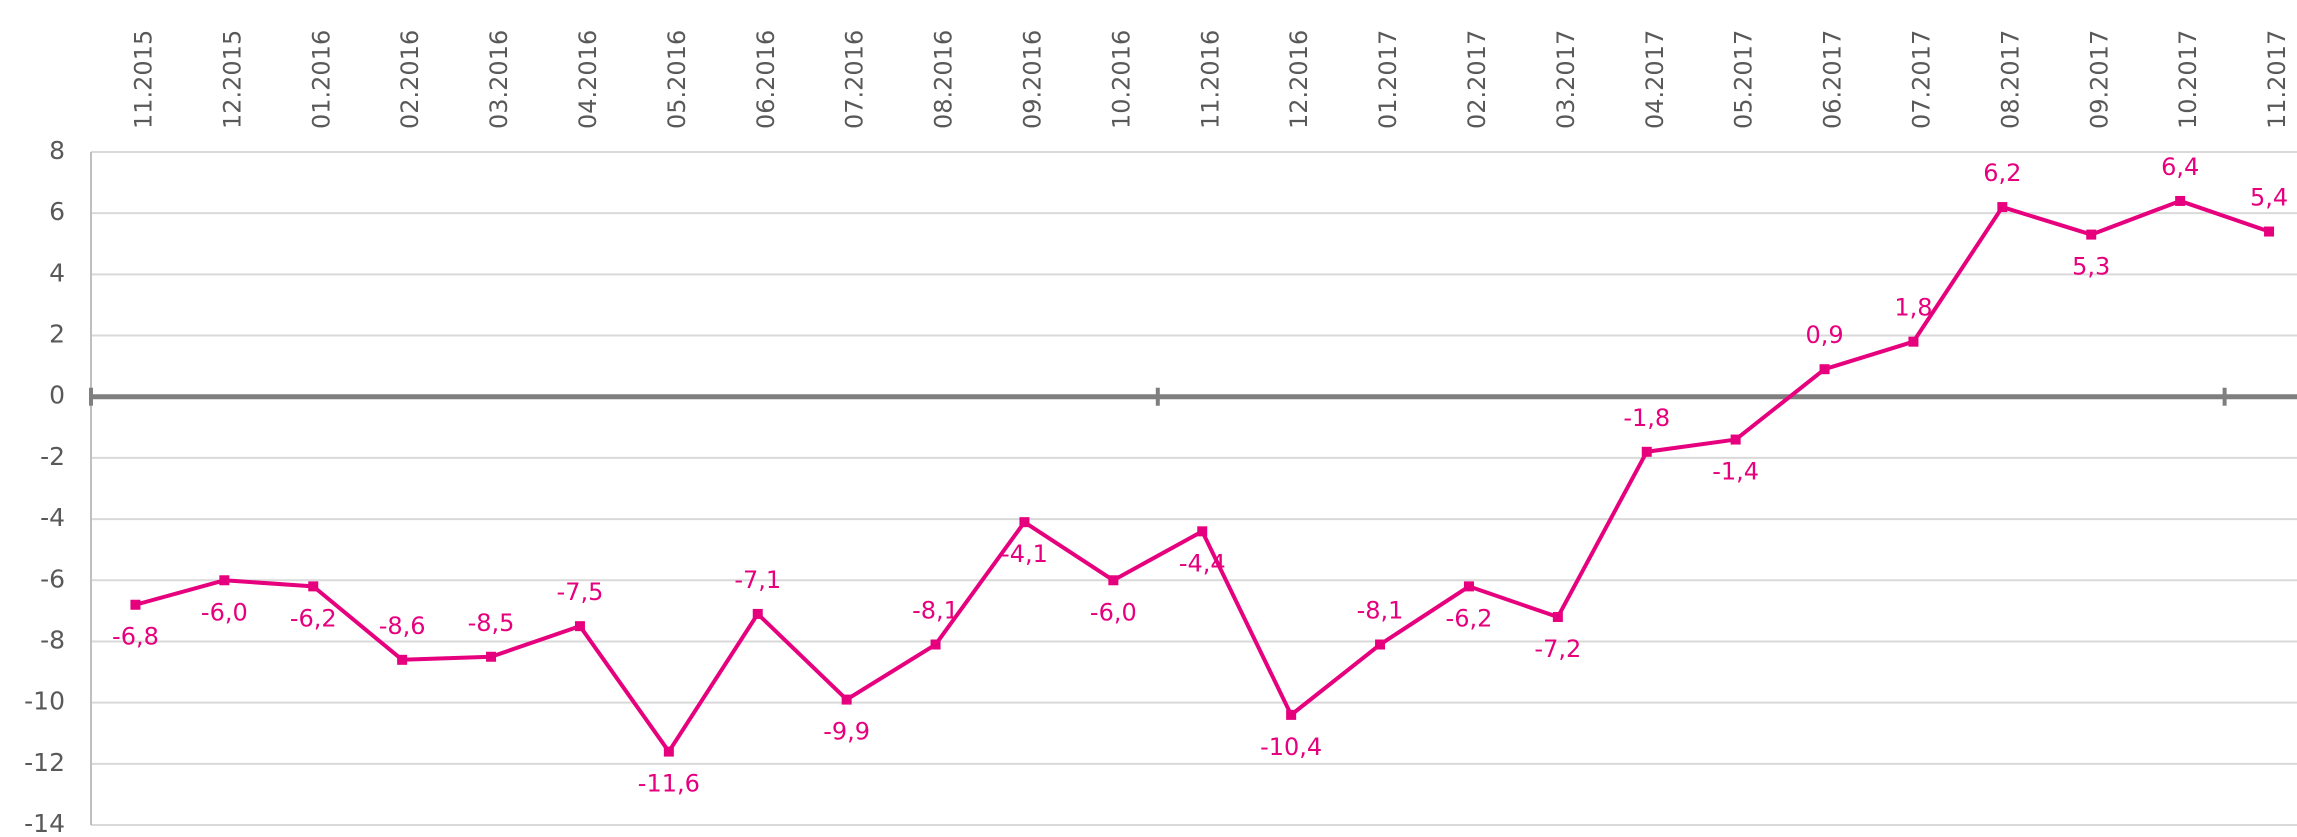  What do you see at coordinates (1824, 335) in the screenshot?
I see `data-label: 0,9` at bounding box center [1824, 335].